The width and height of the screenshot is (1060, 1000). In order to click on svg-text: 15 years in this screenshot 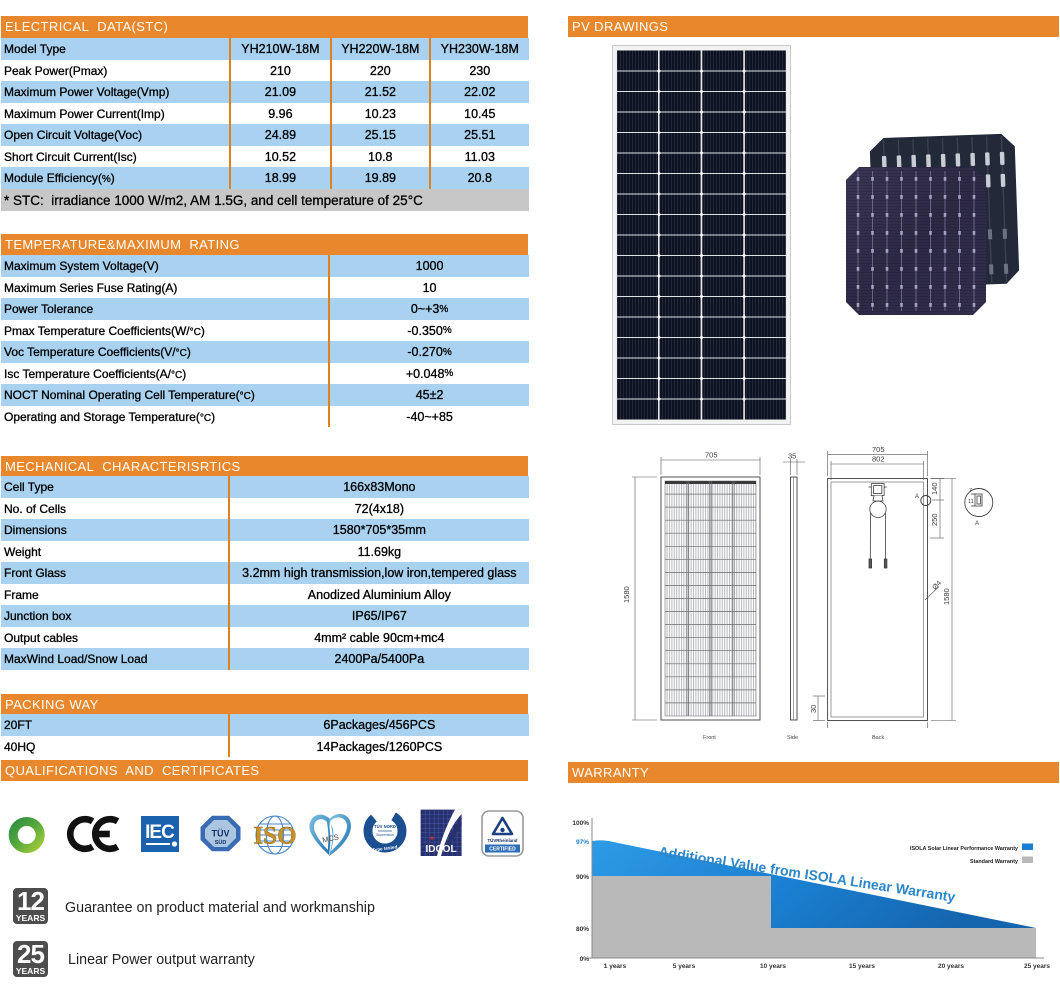, I will do `click(862, 966)`.